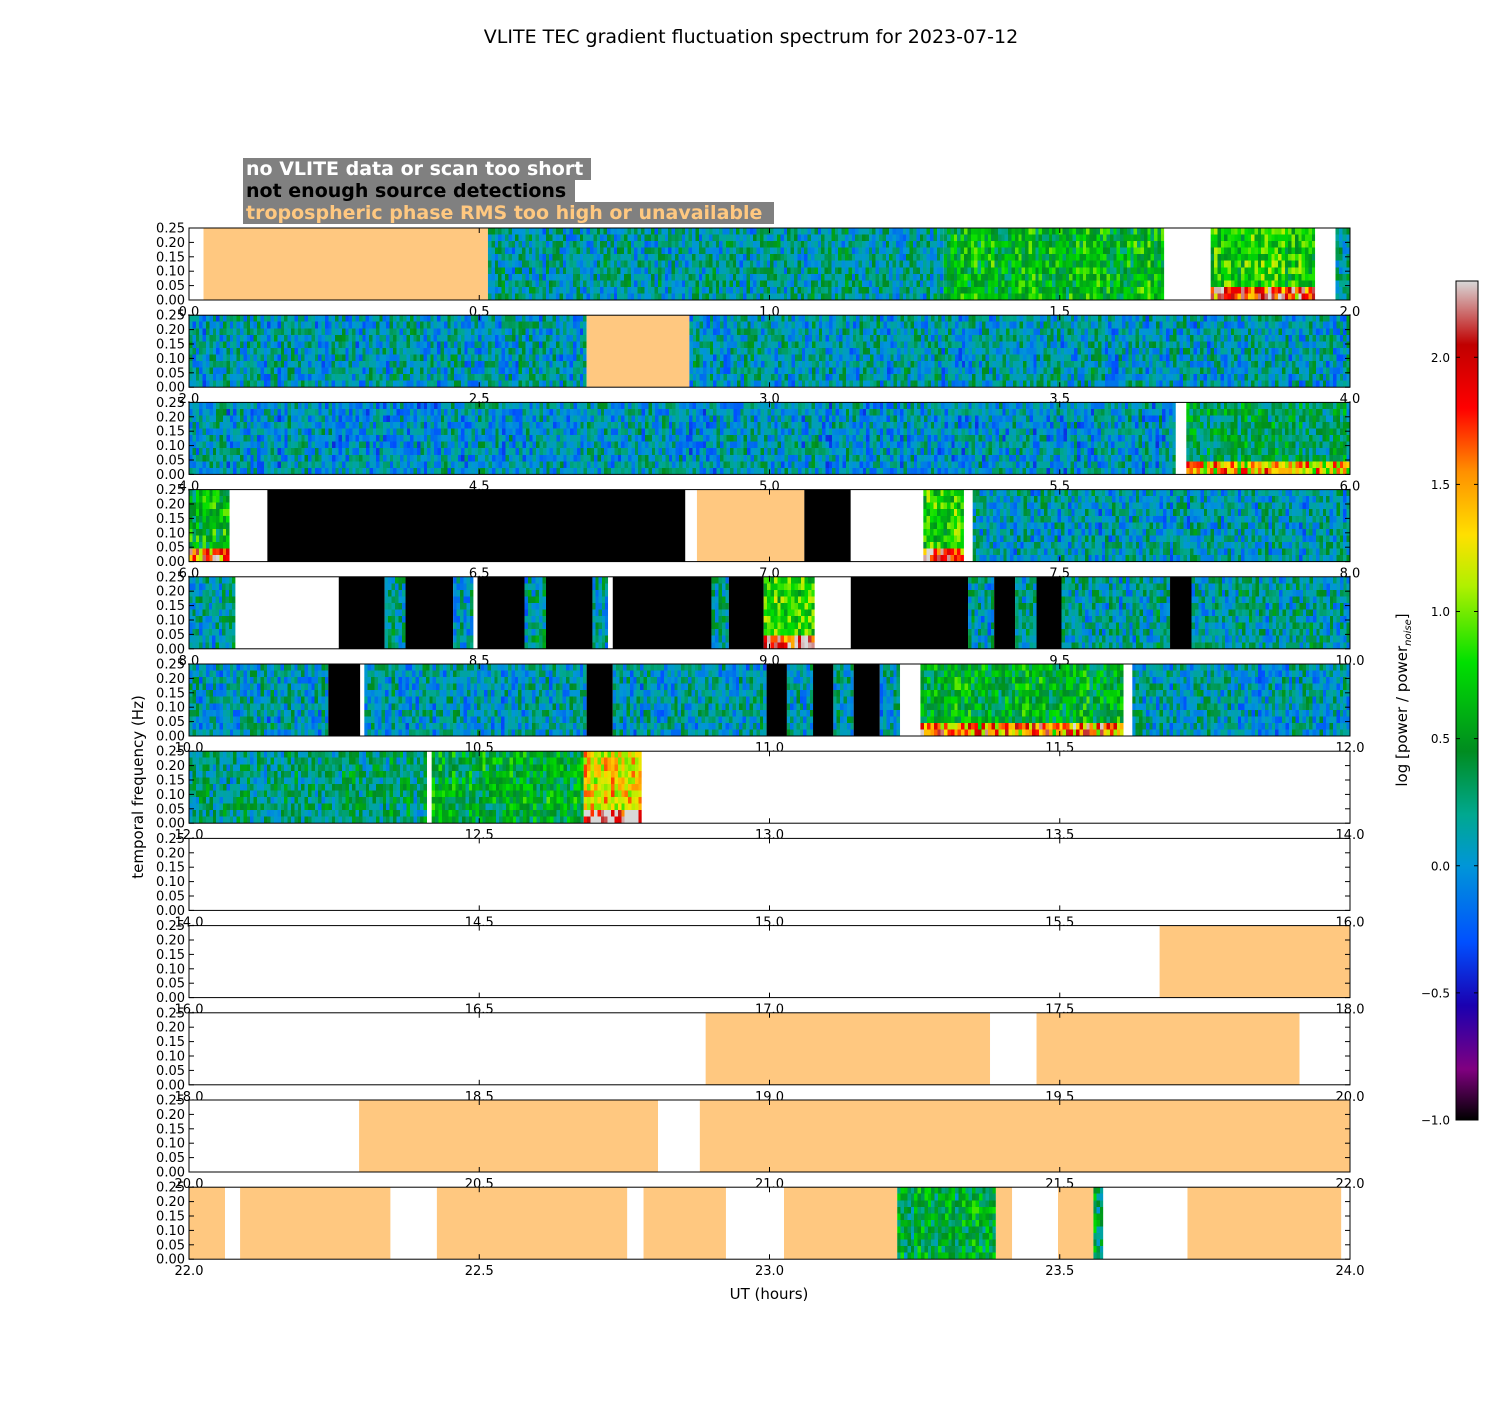 The width and height of the screenshot is (1500, 1404). I want to click on panel-5: 0.000.050.100.150.200.258.0 8.5 9.0 9.5 10.0, so click(760, 619).